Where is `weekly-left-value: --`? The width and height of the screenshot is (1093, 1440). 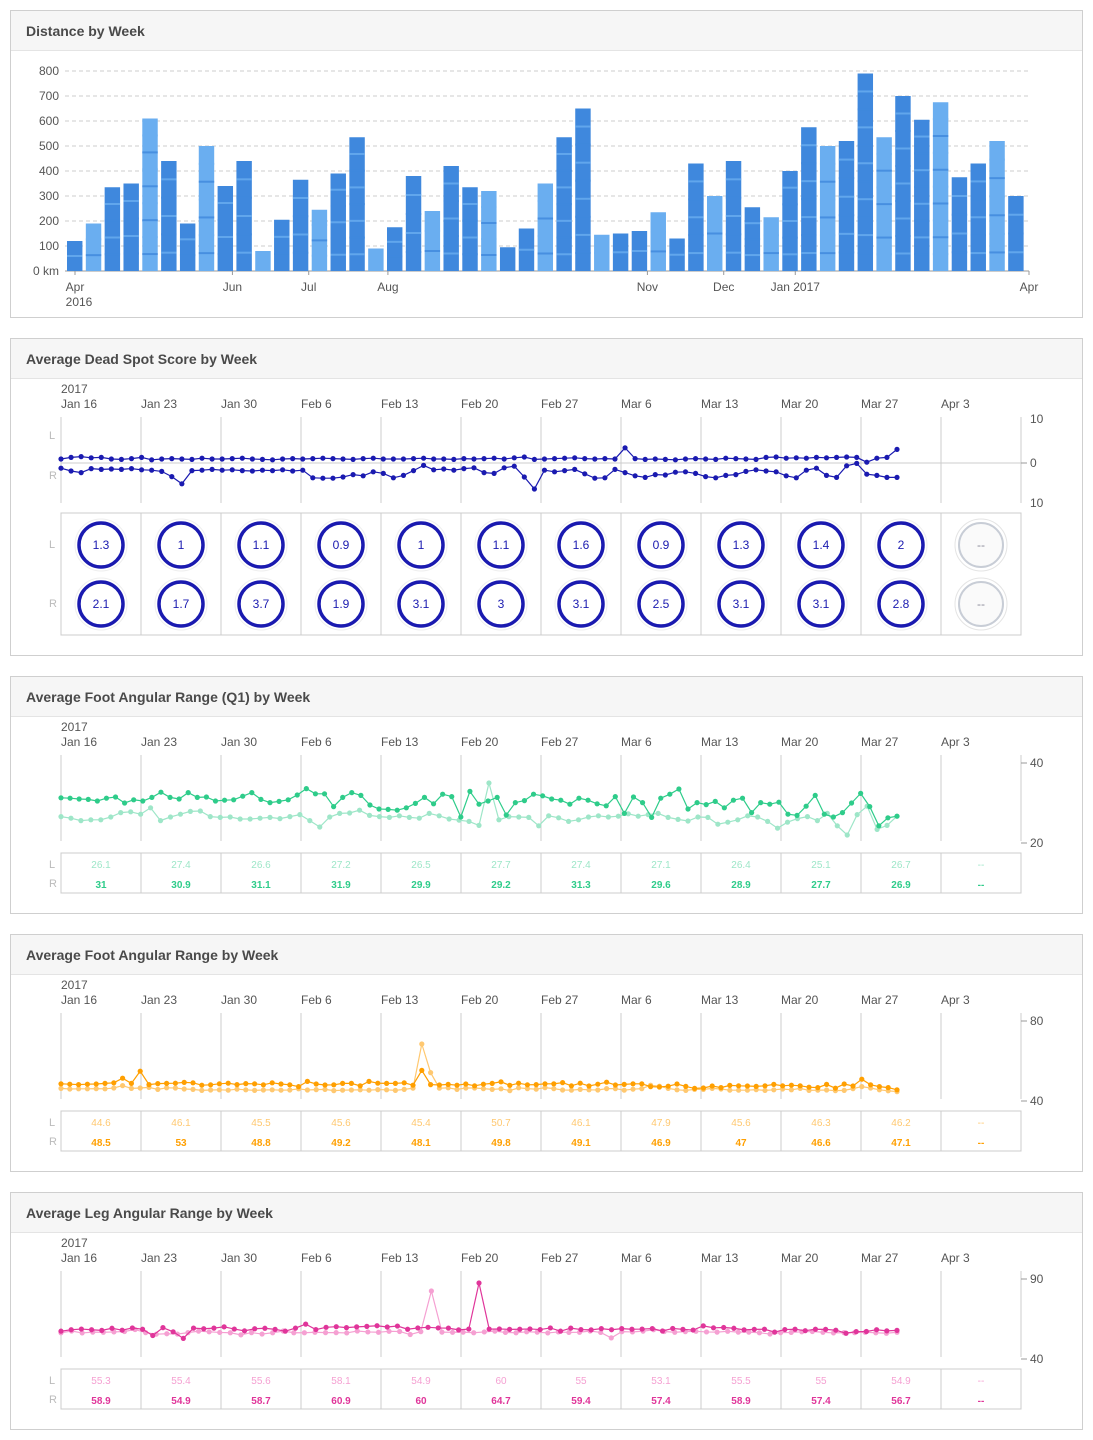
weekly-left-value: -- is located at coordinates (981, 865).